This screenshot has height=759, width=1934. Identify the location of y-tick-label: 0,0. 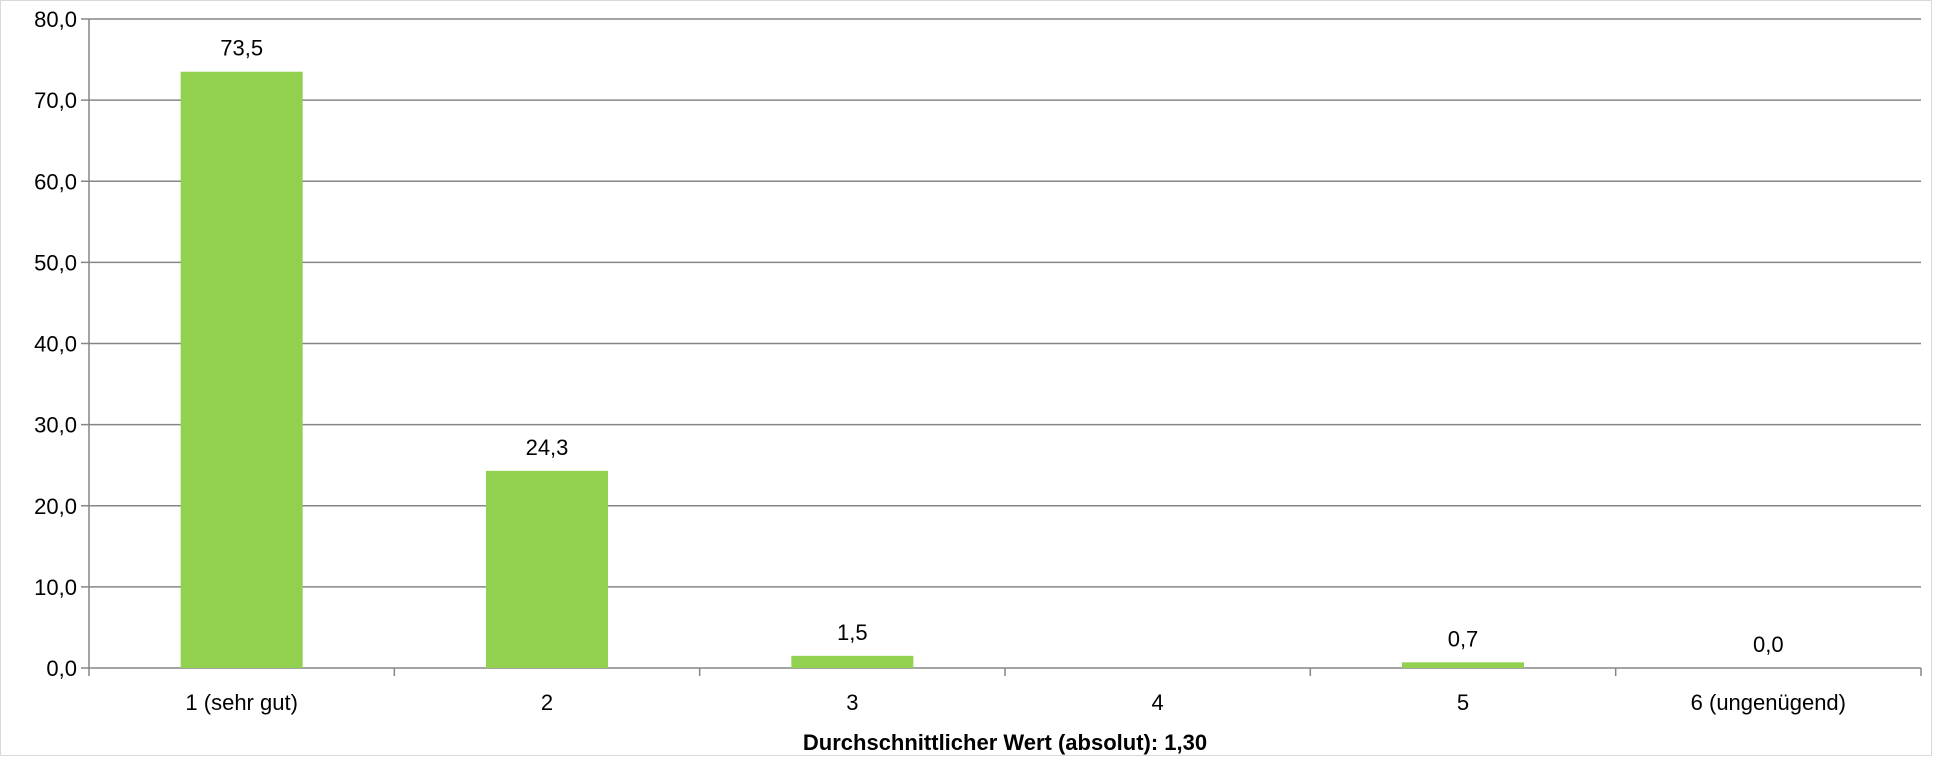
(61, 668).